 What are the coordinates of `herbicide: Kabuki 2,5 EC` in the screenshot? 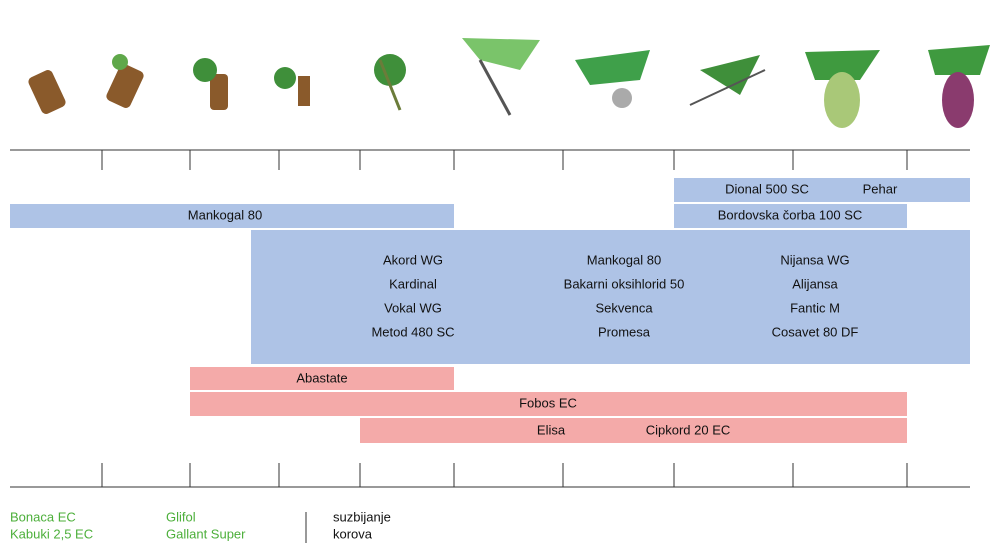 It's located at (51, 533).